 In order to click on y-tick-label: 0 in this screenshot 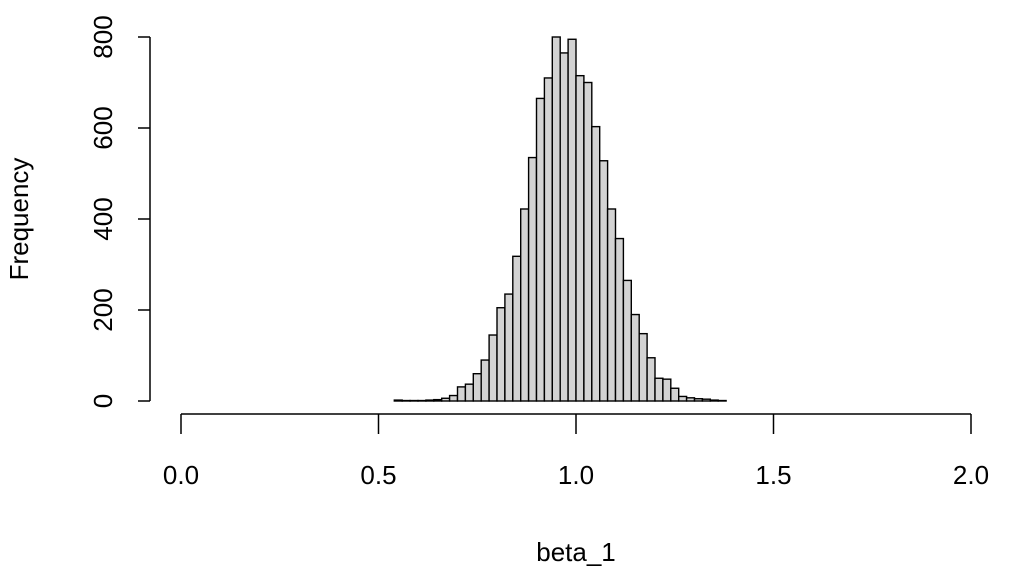, I will do `click(103, 401)`.